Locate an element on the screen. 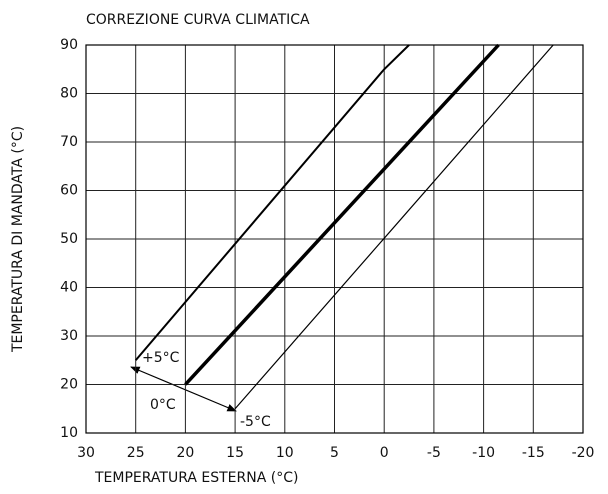 The image size is (608, 494). x-tick-label: 10 is located at coordinates (285, 453).